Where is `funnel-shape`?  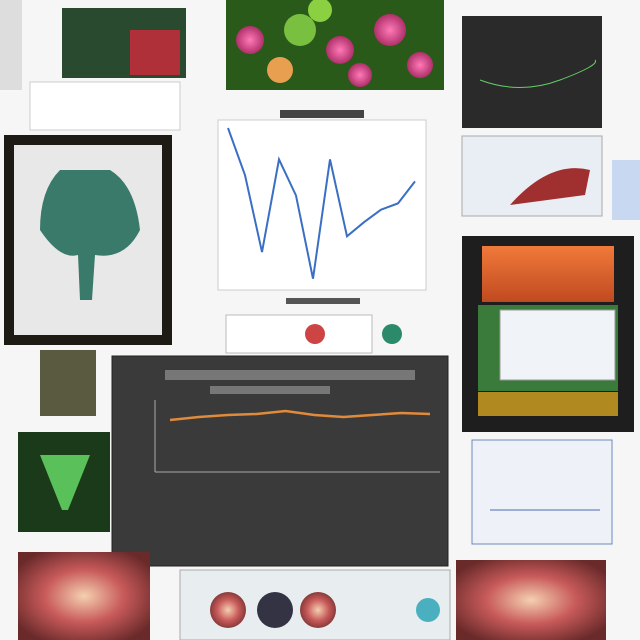
funnel-shape is located at coordinates (65, 482).